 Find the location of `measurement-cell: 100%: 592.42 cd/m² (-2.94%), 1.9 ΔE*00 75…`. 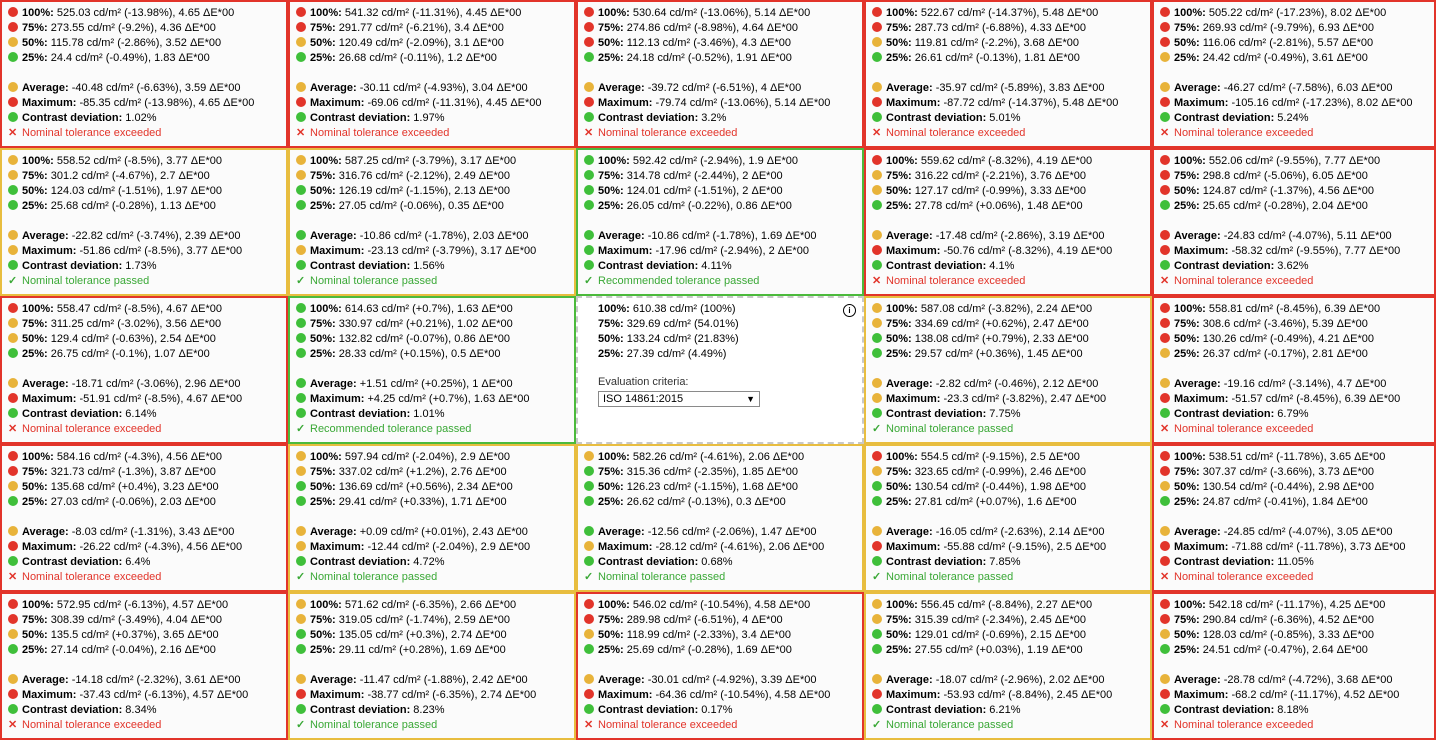

measurement-cell: 100%: 592.42 cd/m² (-2.94%), 1.9 ΔE*00 75… is located at coordinates (720, 222).